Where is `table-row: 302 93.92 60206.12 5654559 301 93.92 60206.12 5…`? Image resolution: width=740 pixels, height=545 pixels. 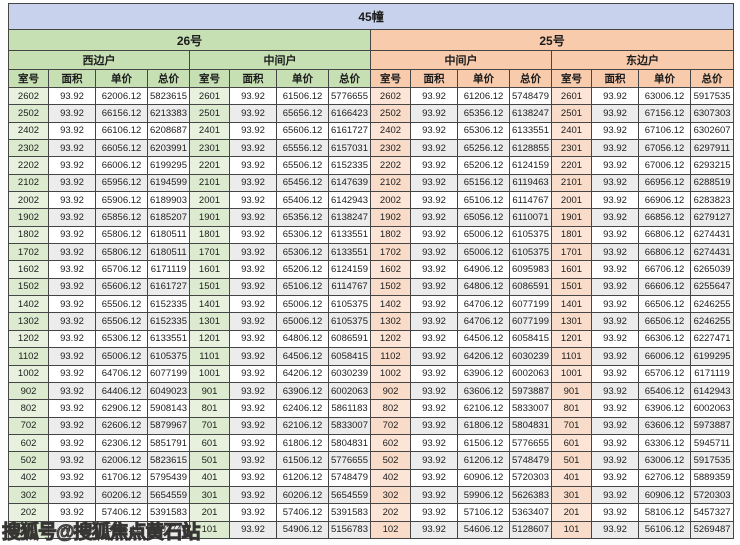 table-row: 302 93.92 60206.12 5654559 301 93.92 60206.12 5… is located at coordinates (371, 495).